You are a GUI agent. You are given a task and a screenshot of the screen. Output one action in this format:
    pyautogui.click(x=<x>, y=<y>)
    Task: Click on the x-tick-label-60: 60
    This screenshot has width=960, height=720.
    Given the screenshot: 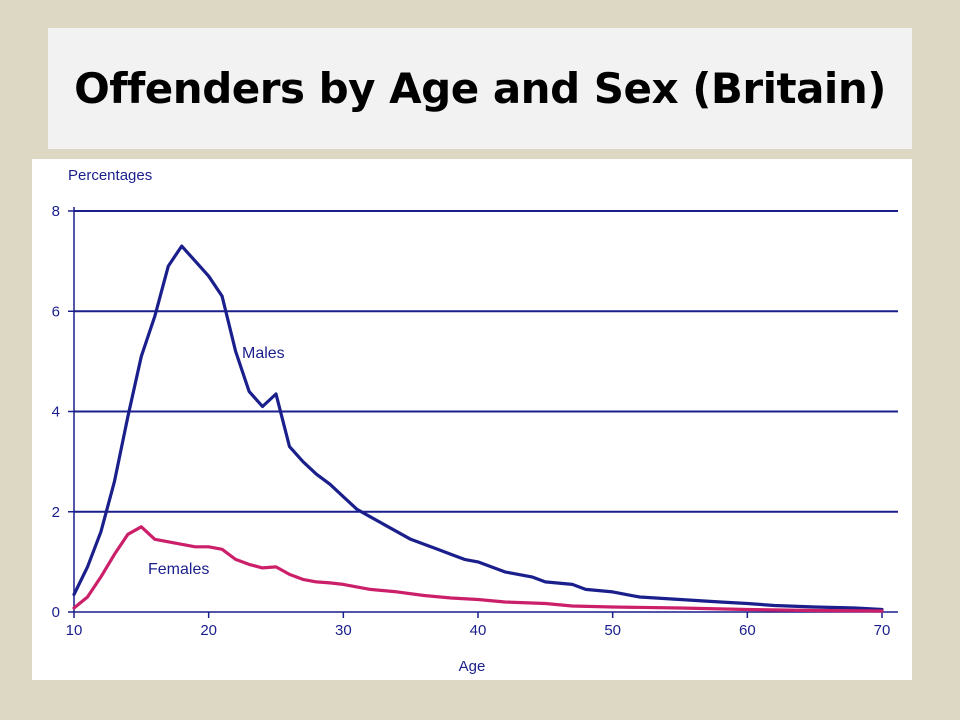 What is the action you would take?
    pyautogui.click(x=747, y=630)
    